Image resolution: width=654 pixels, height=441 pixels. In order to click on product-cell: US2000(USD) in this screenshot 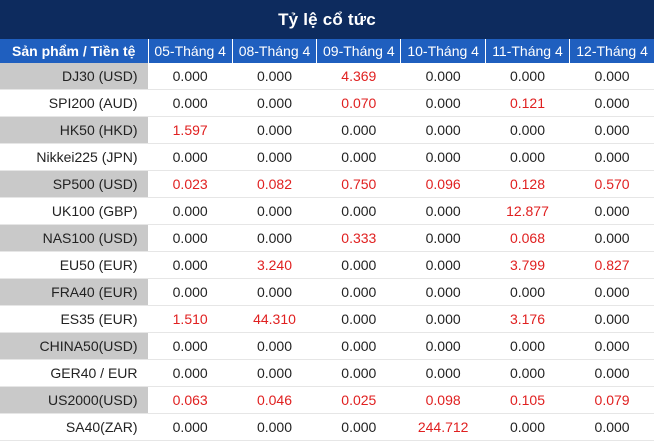, I will do `click(74, 400)`.